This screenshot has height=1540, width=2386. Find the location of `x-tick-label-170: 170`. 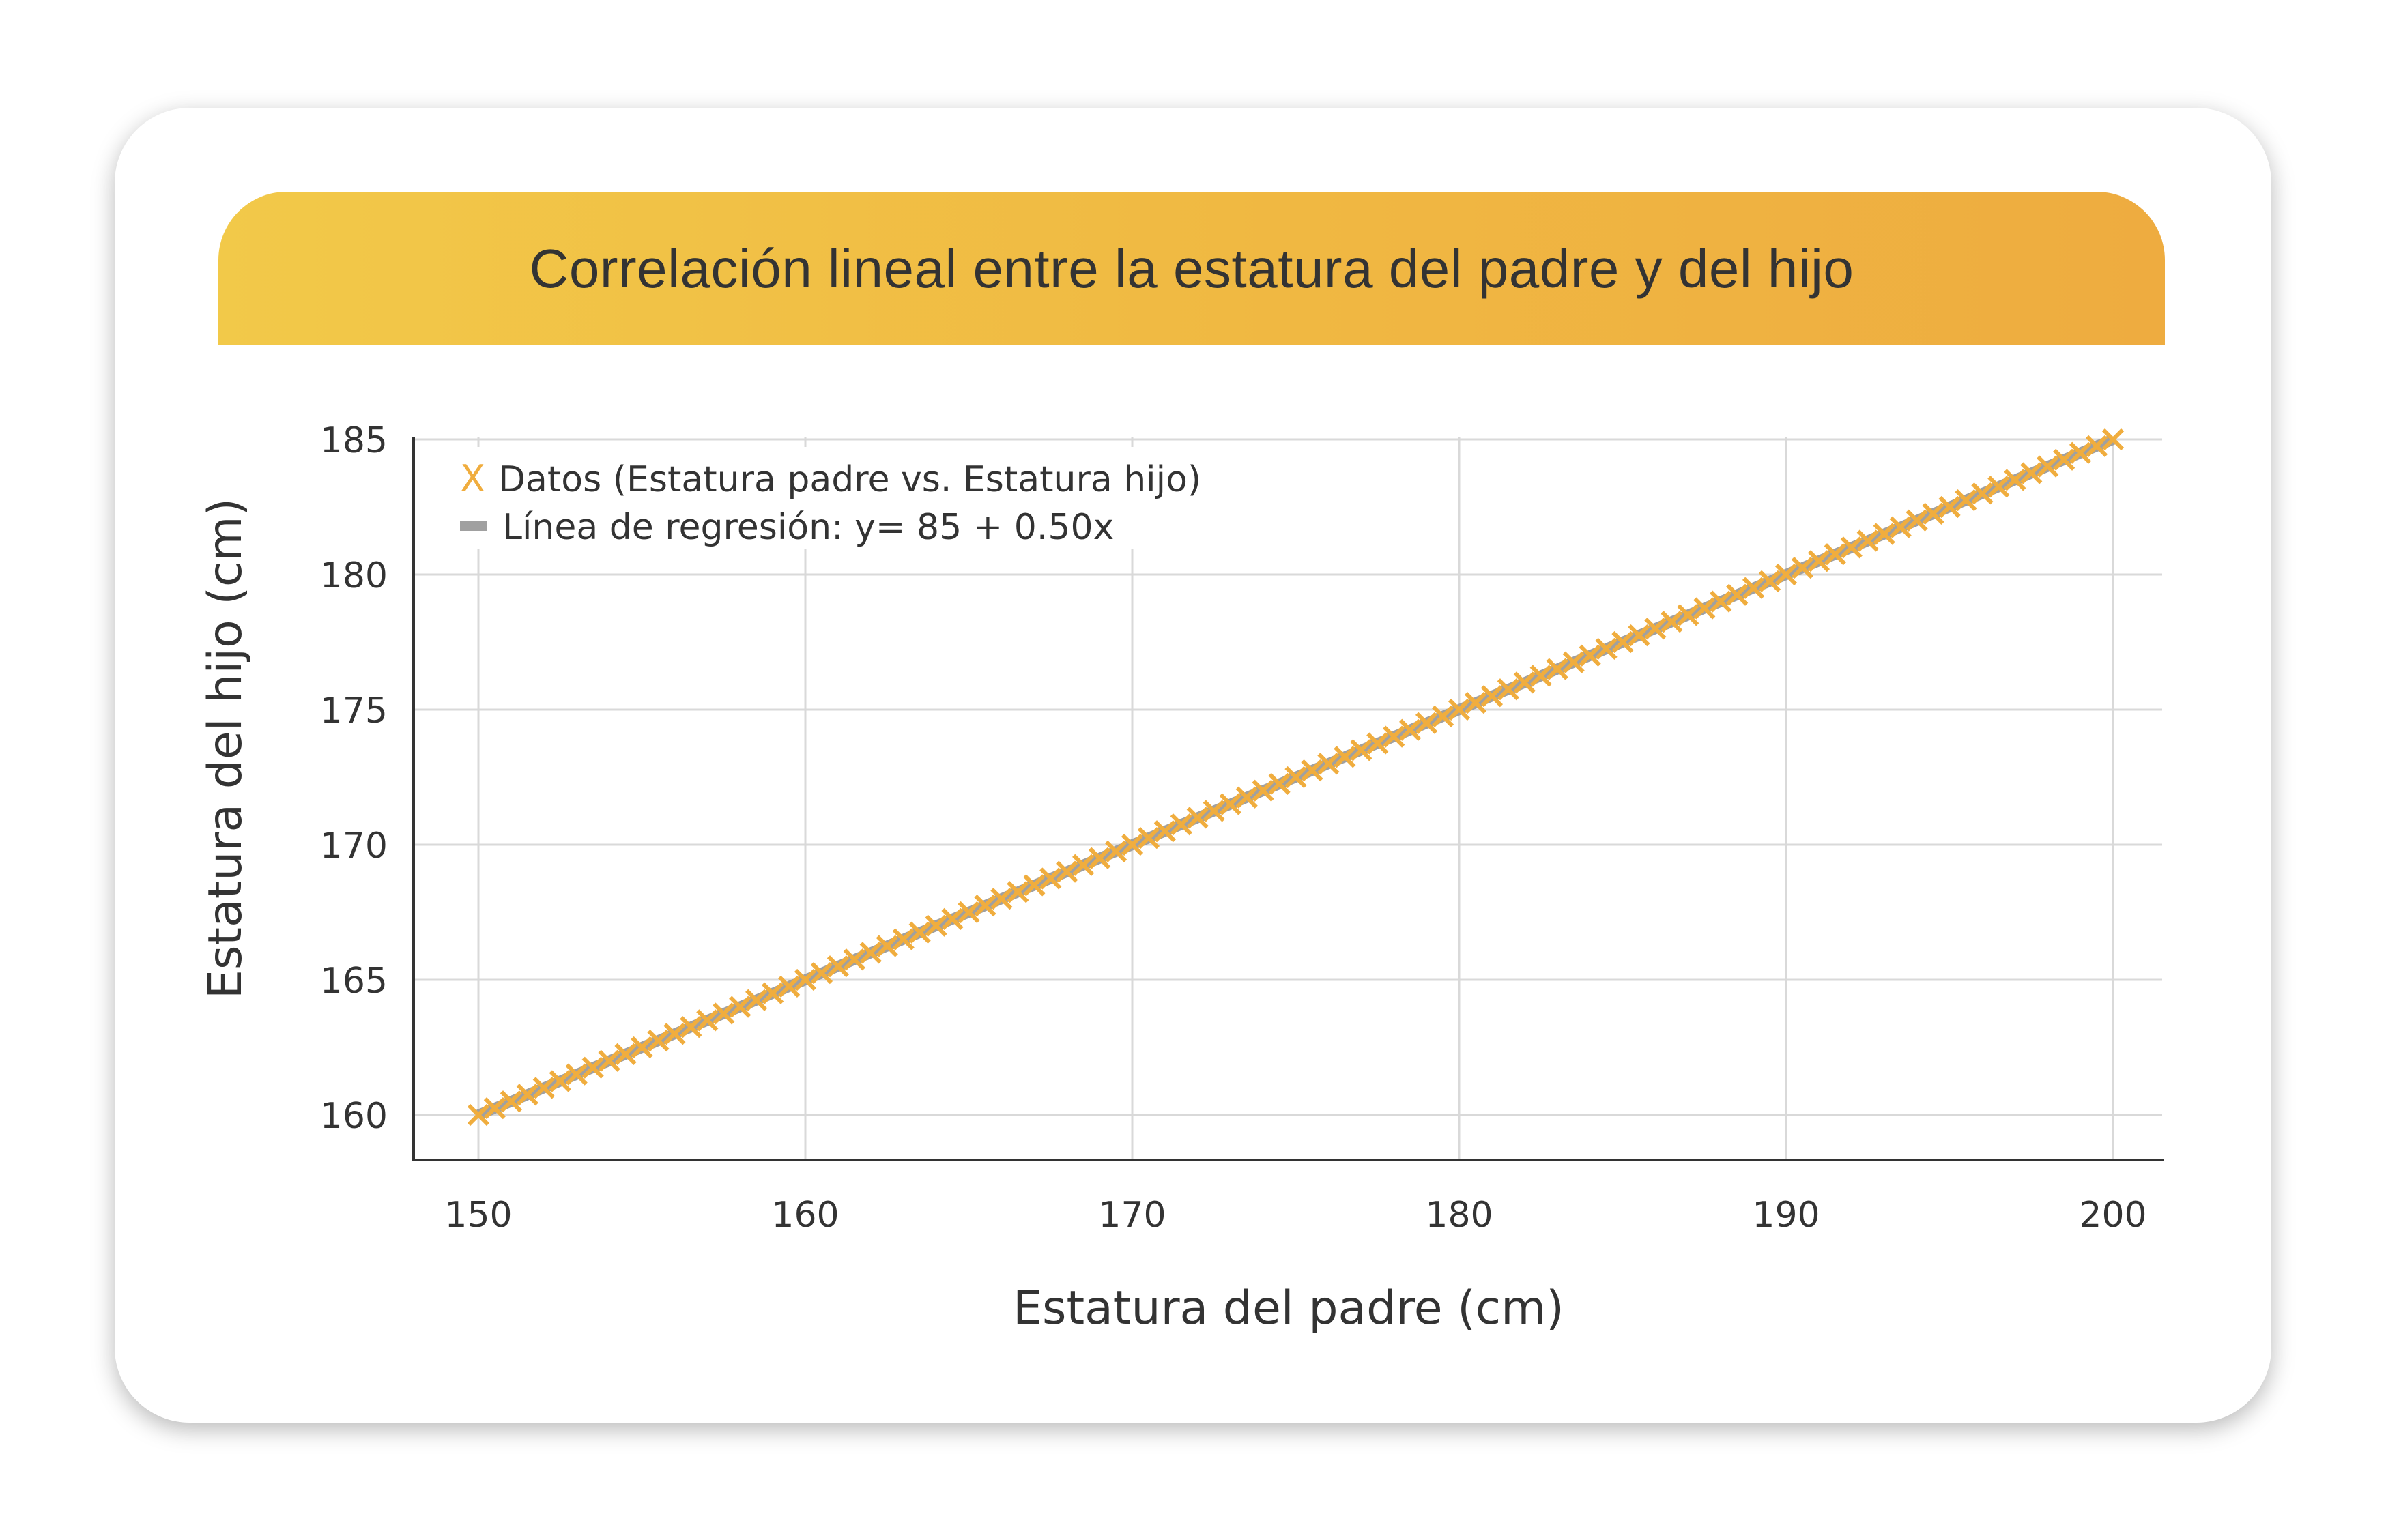

x-tick-label-170: 170 is located at coordinates (1132, 1215).